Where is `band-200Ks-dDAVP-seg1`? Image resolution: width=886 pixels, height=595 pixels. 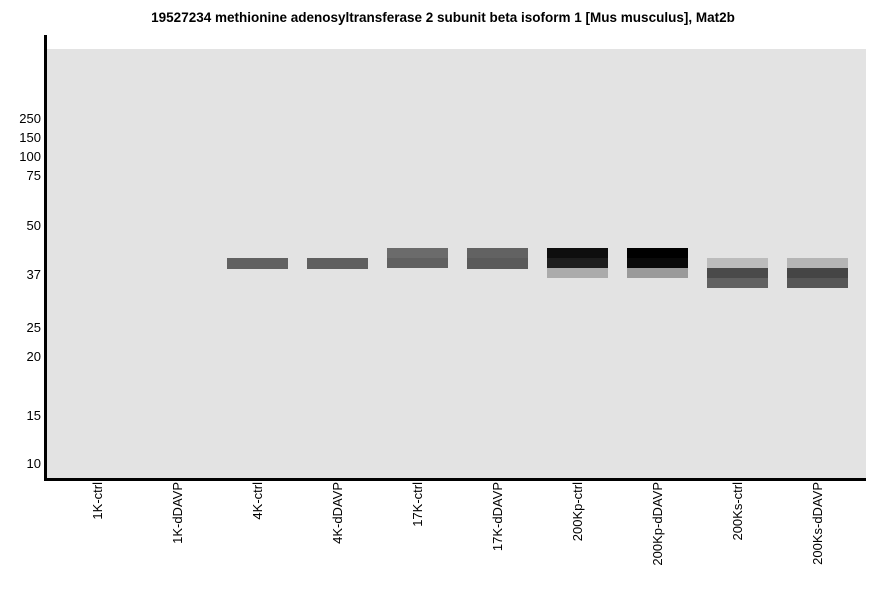
band-200Ks-dDAVP-seg1 is located at coordinates (817, 263).